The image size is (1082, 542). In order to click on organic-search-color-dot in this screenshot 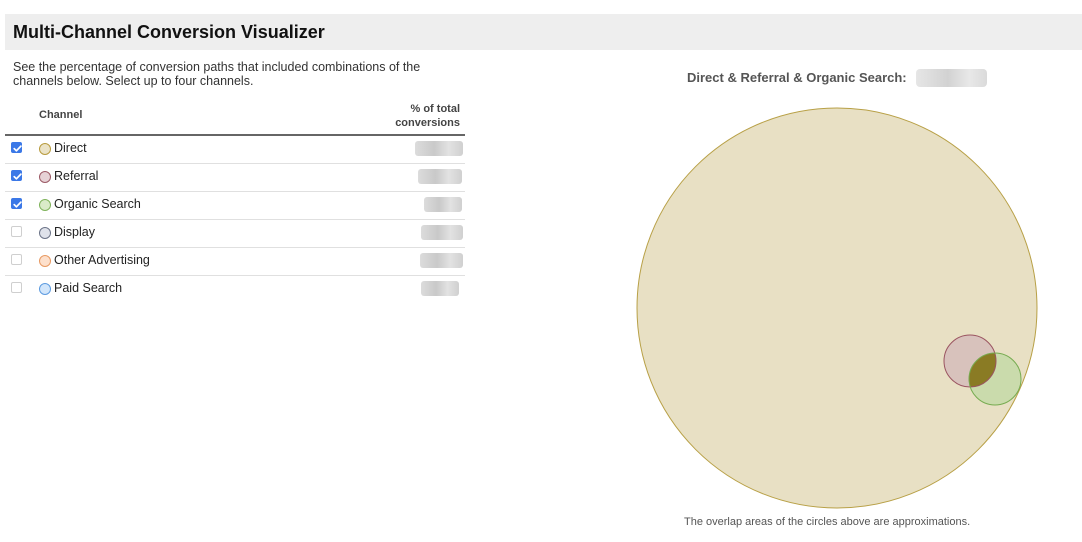, I will do `click(45, 205)`.